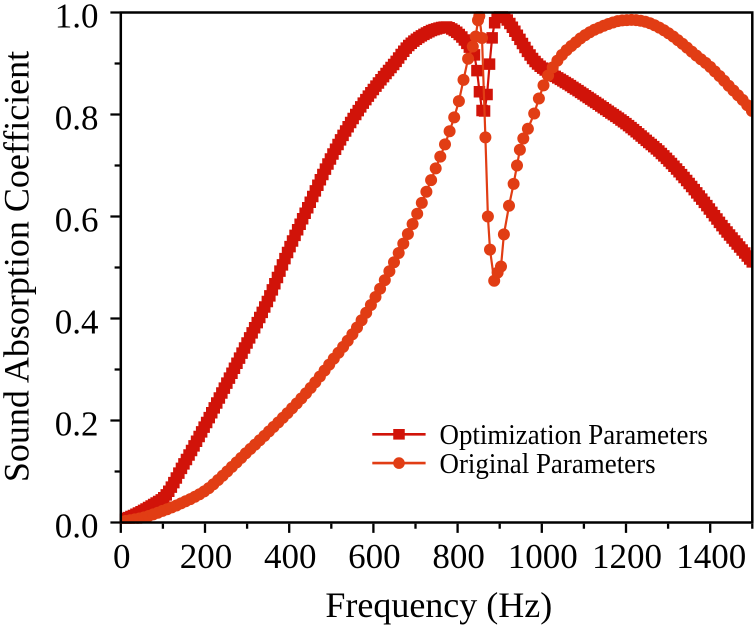 The height and width of the screenshot is (631, 754). What do you see at coordinates (543, 556) in the screenshot?
I see `svg-text: 1000` at bounding box center [543, 556].